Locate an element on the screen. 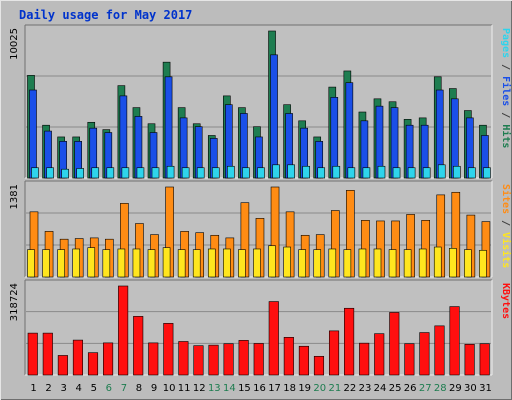  chart-title: Daily usage for May 2017 is located at coordinates (106, 15).